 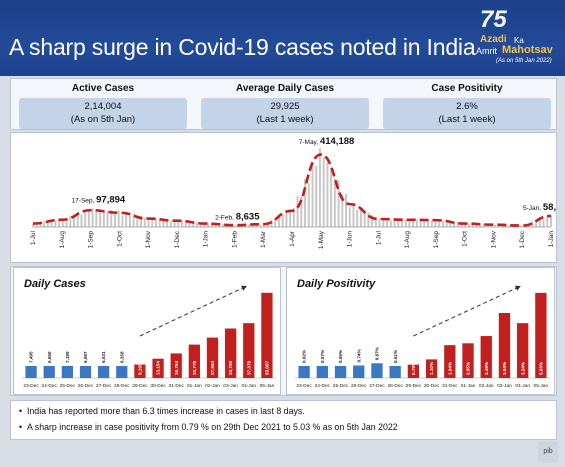 I want to click on data-label: 27,553, so click(x=212, y=368).